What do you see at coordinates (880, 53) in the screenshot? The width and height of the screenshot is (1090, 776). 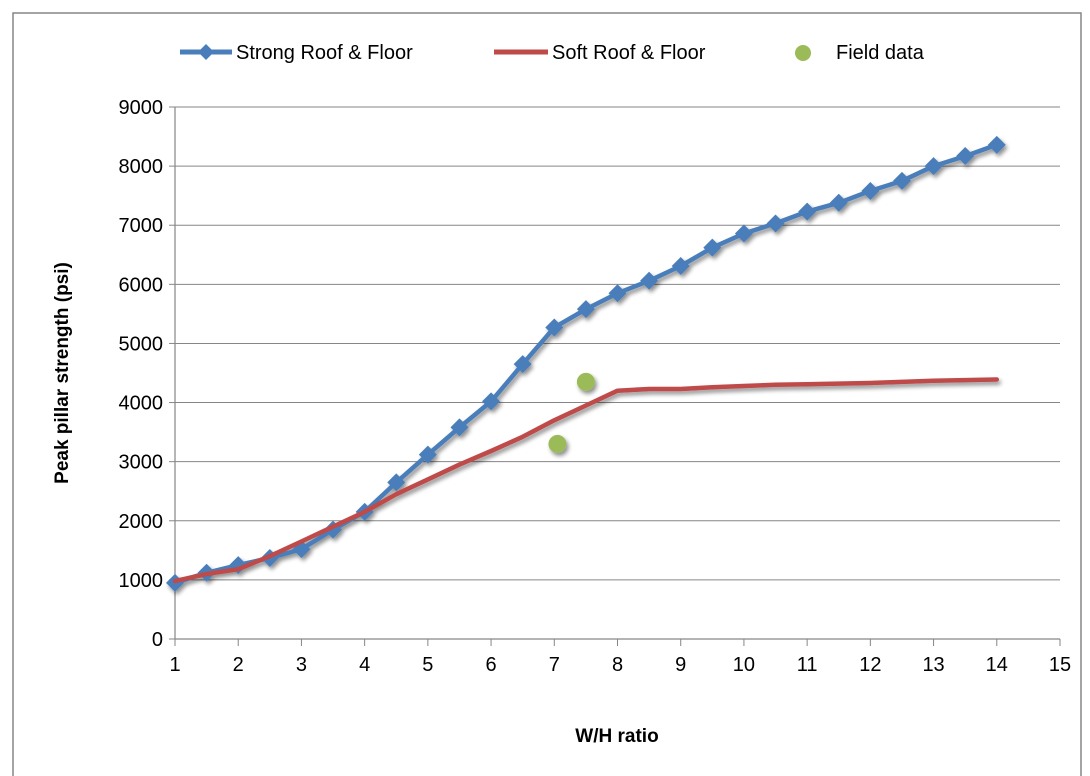 I see `legend-field-label: Field data` at bounding box center [880, 53].